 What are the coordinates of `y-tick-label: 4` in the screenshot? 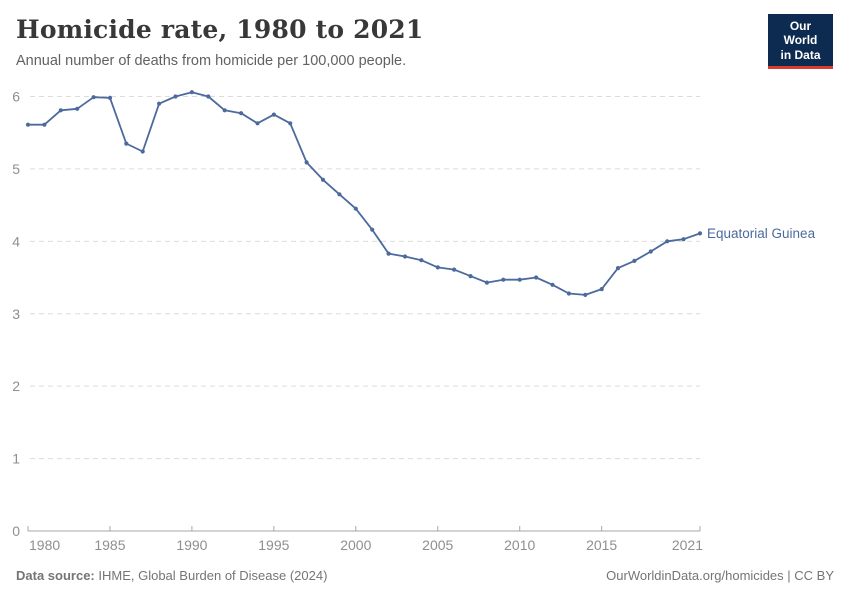 It's located at (16, 241).